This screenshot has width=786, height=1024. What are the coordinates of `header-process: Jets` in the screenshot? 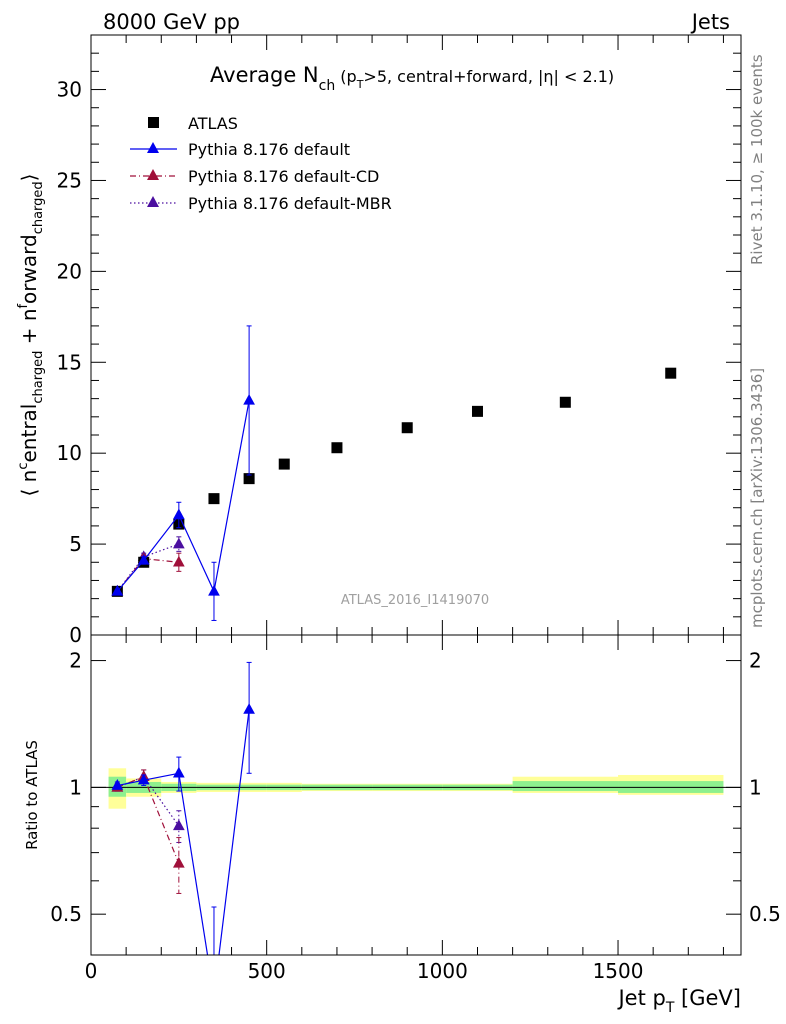 It's located at (710, 22).